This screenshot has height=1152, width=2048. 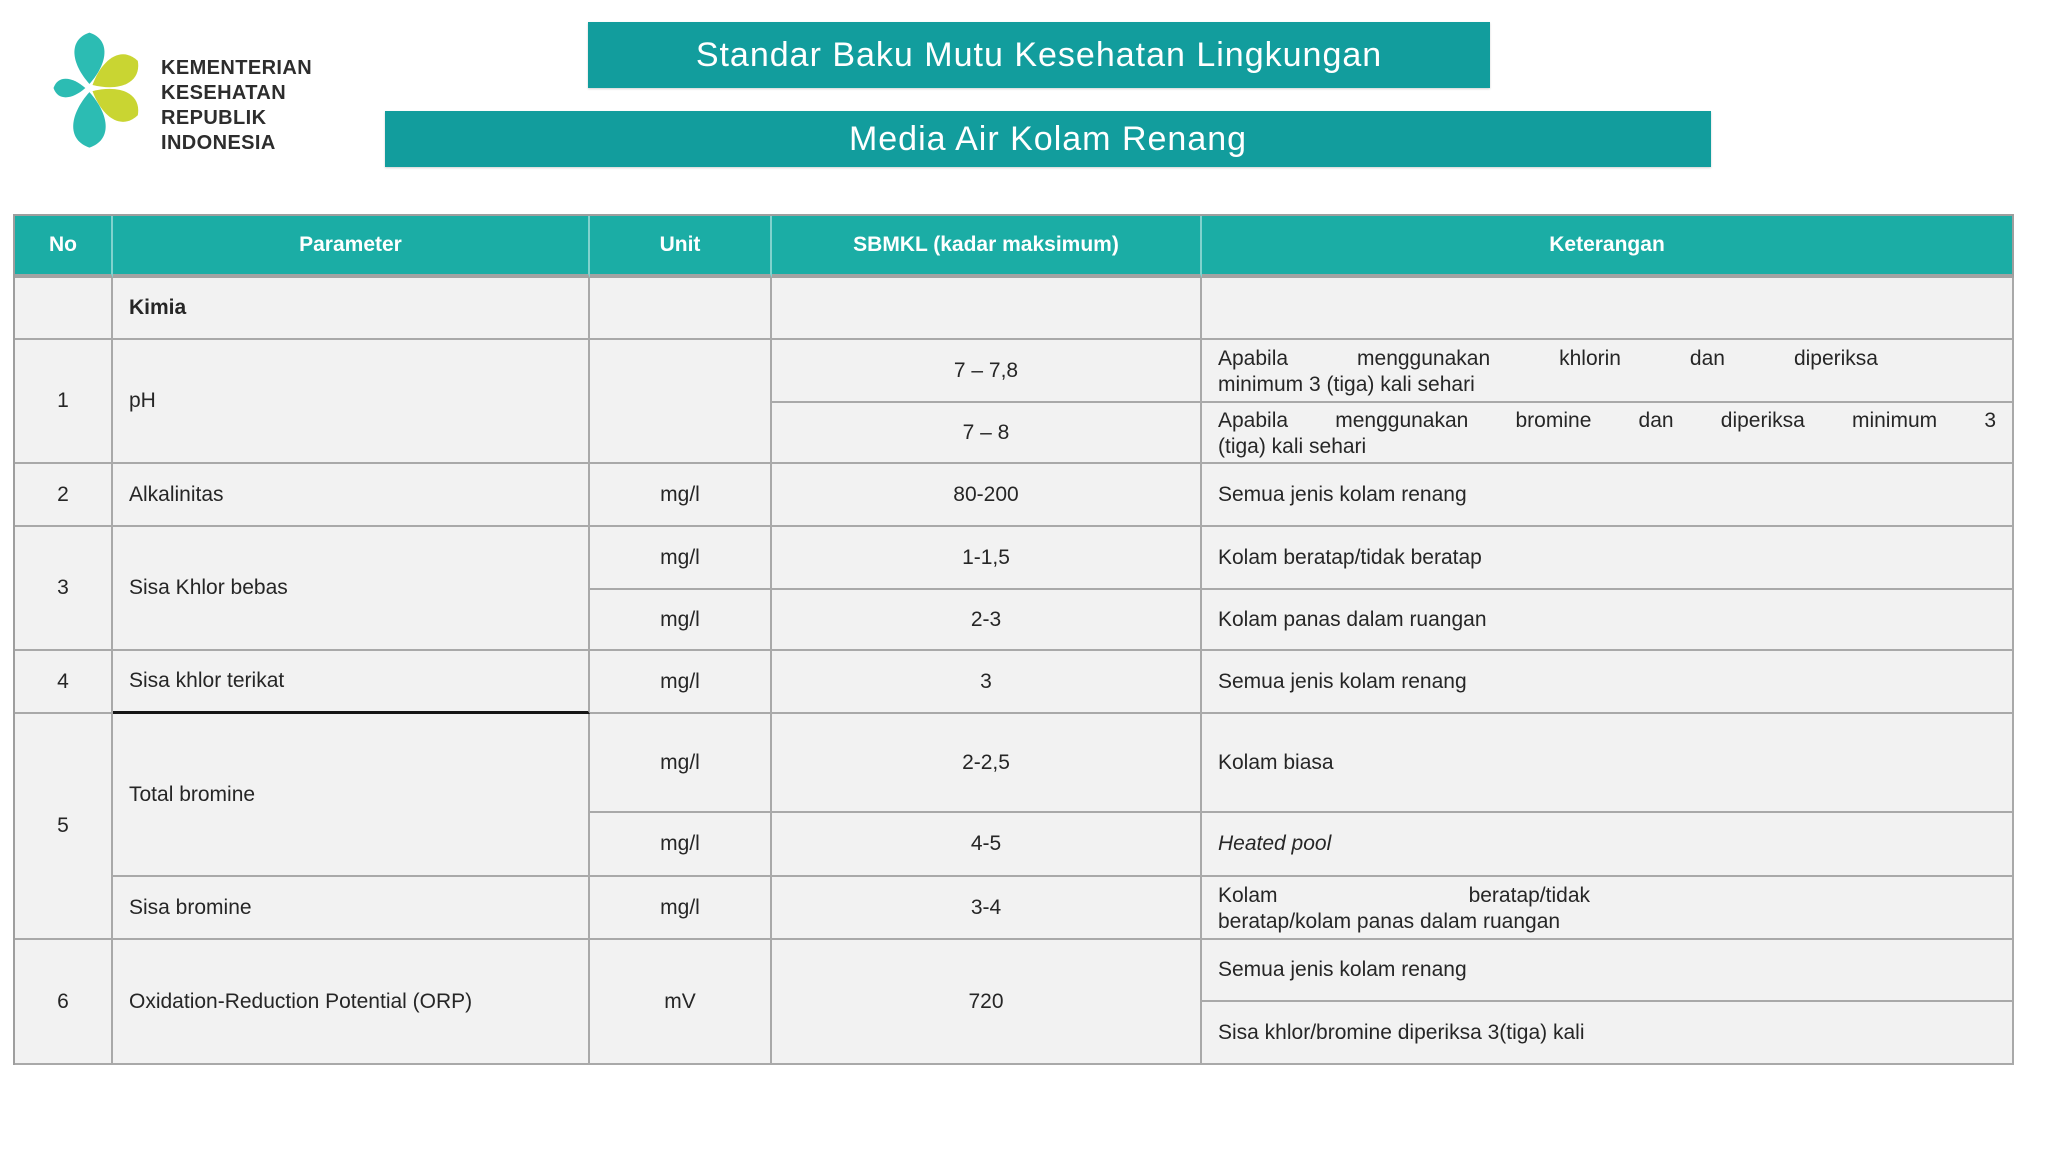 What do you see at coordinates (1608, 620) in the screenshot?
I see `cell-keterangan-khlor-b: Kolam panas dalam ruangan` at bounding box center [1608, 620].